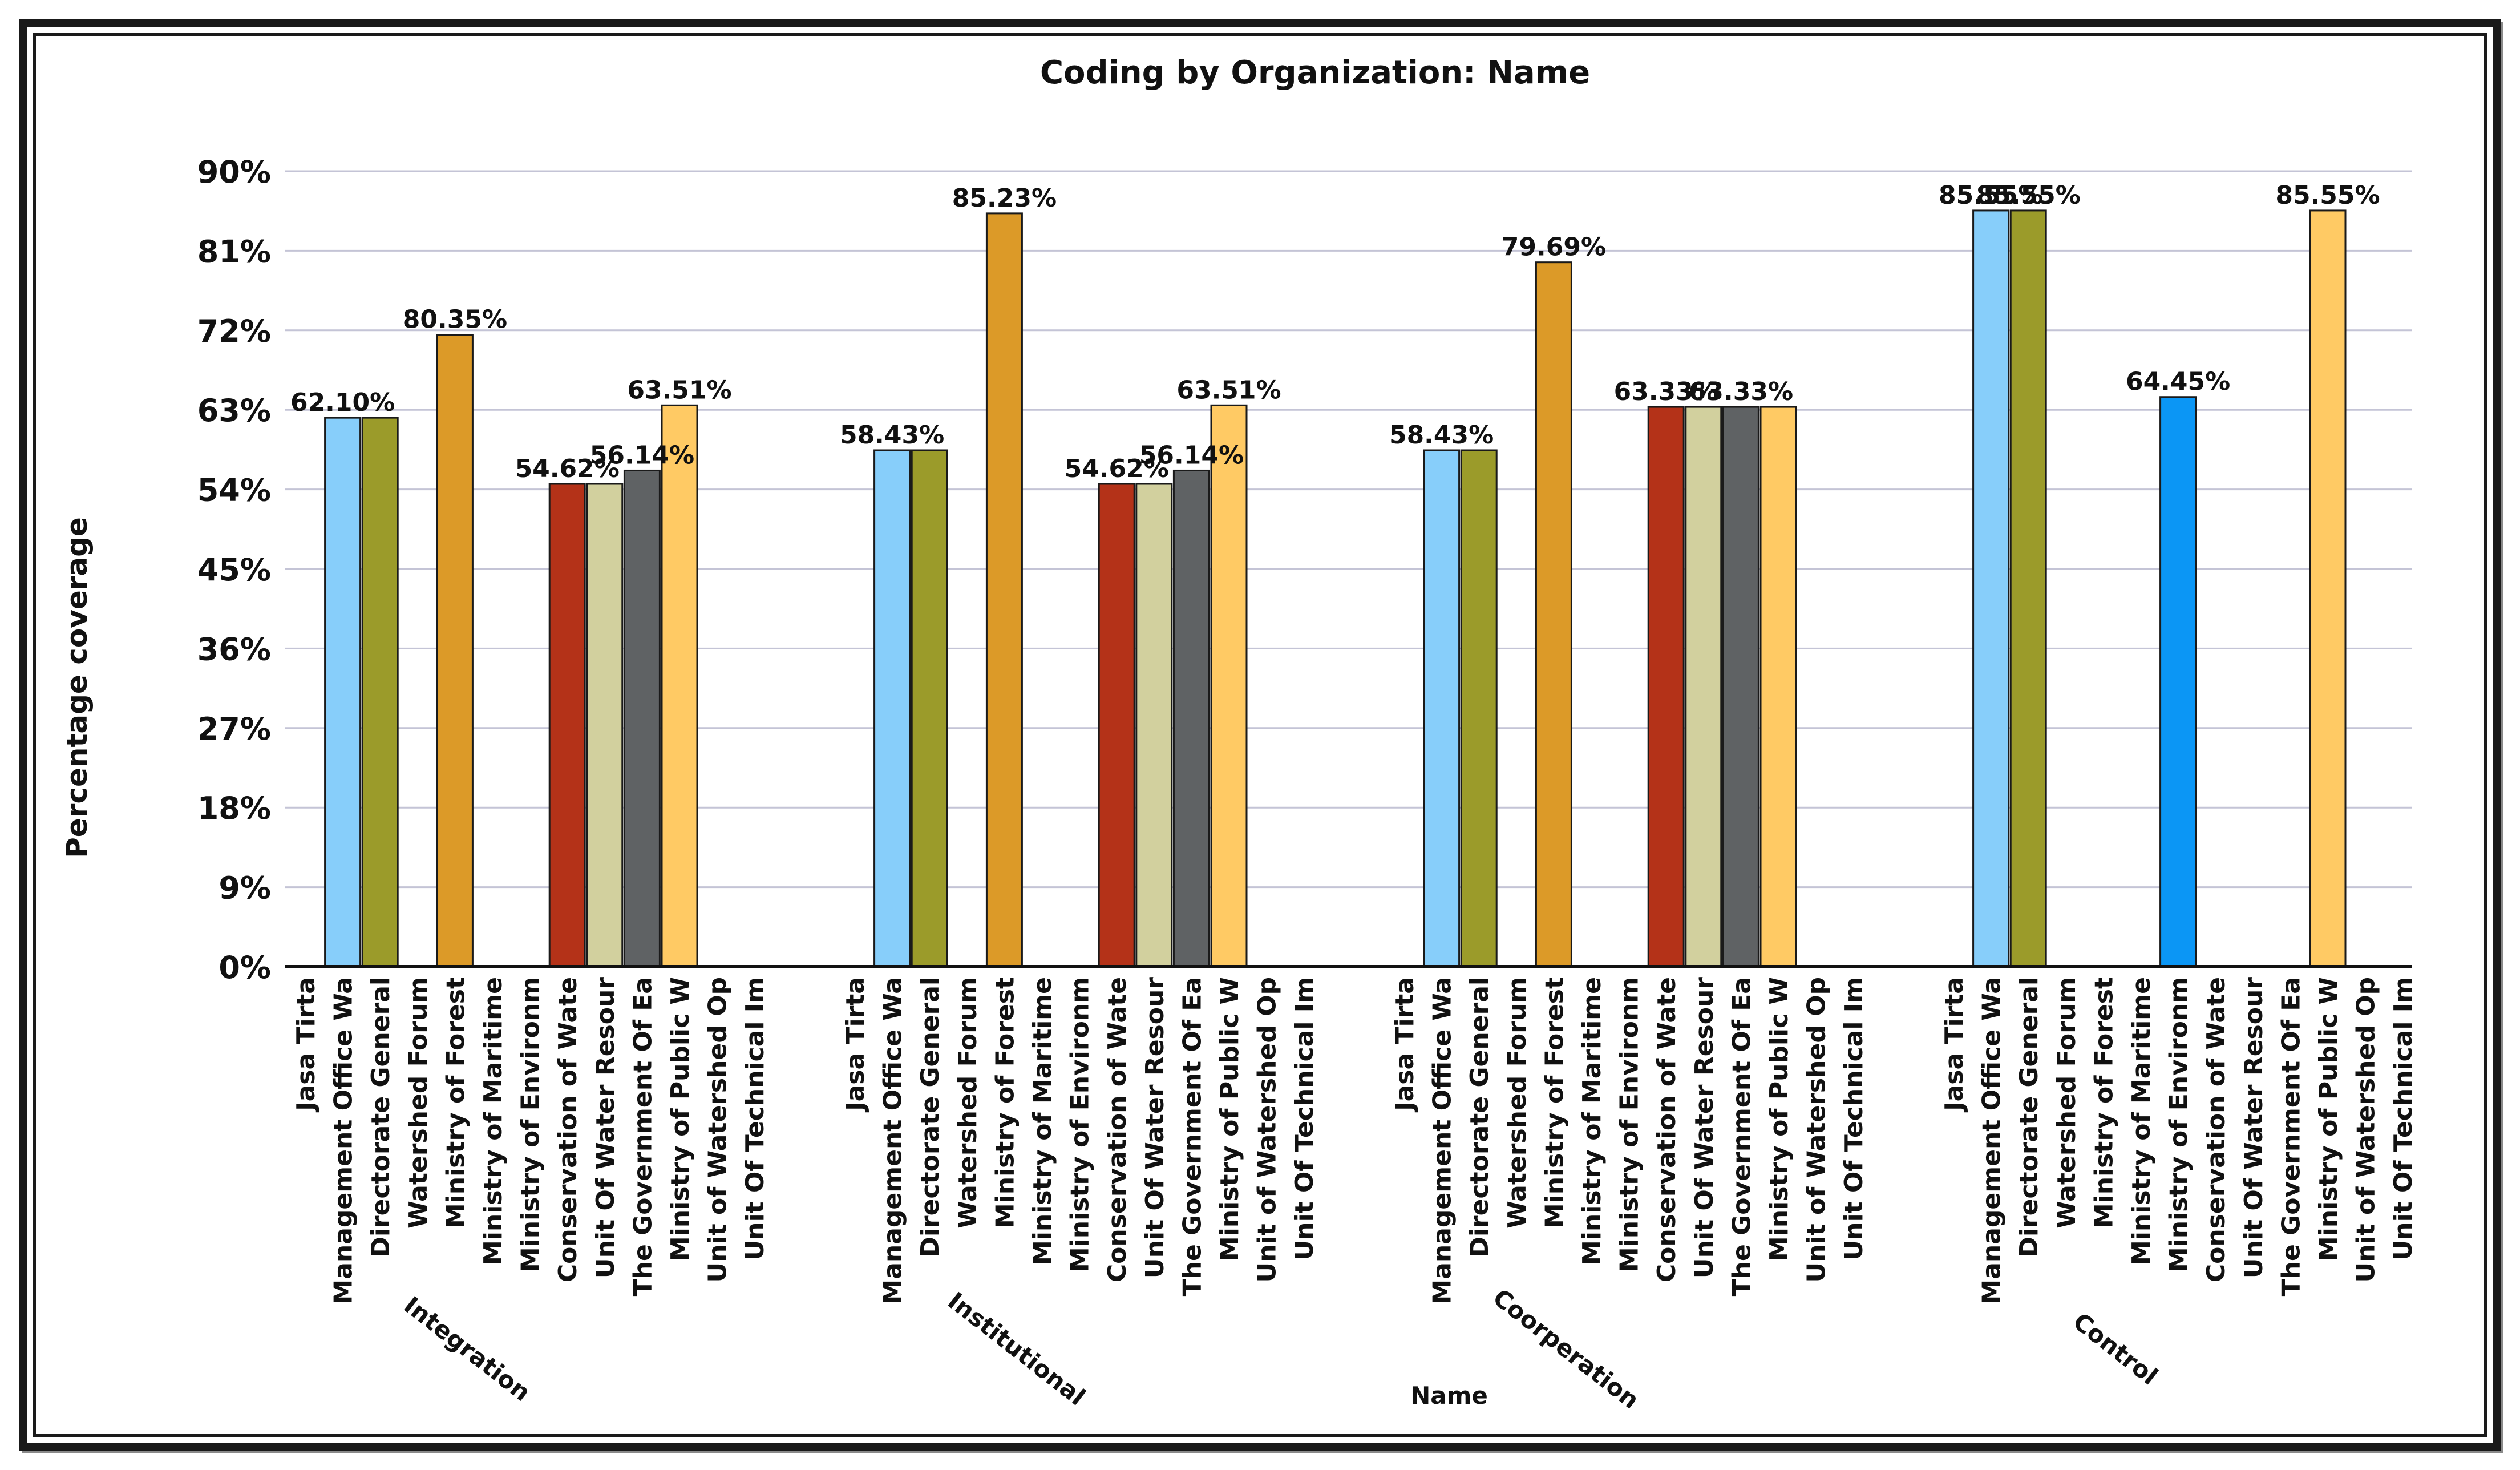 The height and width of the screenshot is (1470, 2520). Describe the element at coordinates (467, 1349) in the screenshot. I see `group-label-integration: Integration` at that location.